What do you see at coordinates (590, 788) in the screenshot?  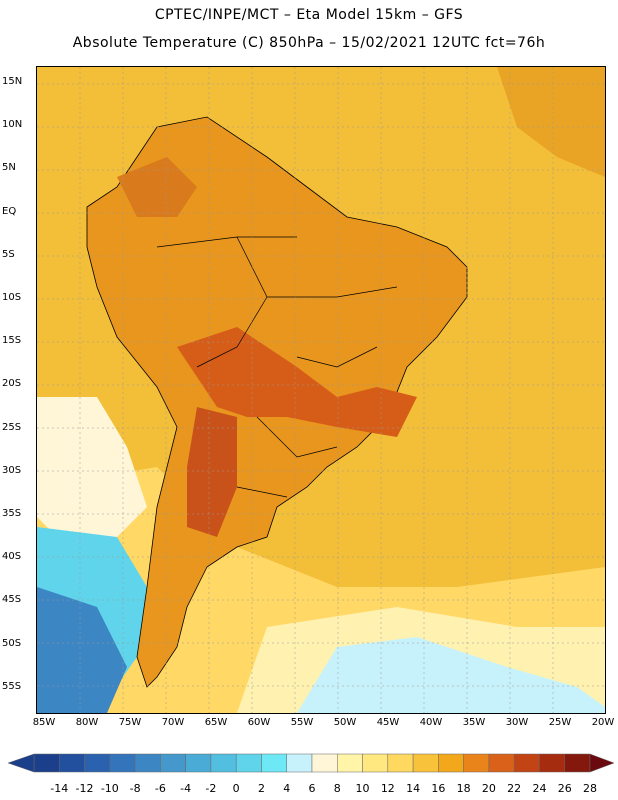 I see `colorbar-tick-label: 28` at bounding box center [590, 788].